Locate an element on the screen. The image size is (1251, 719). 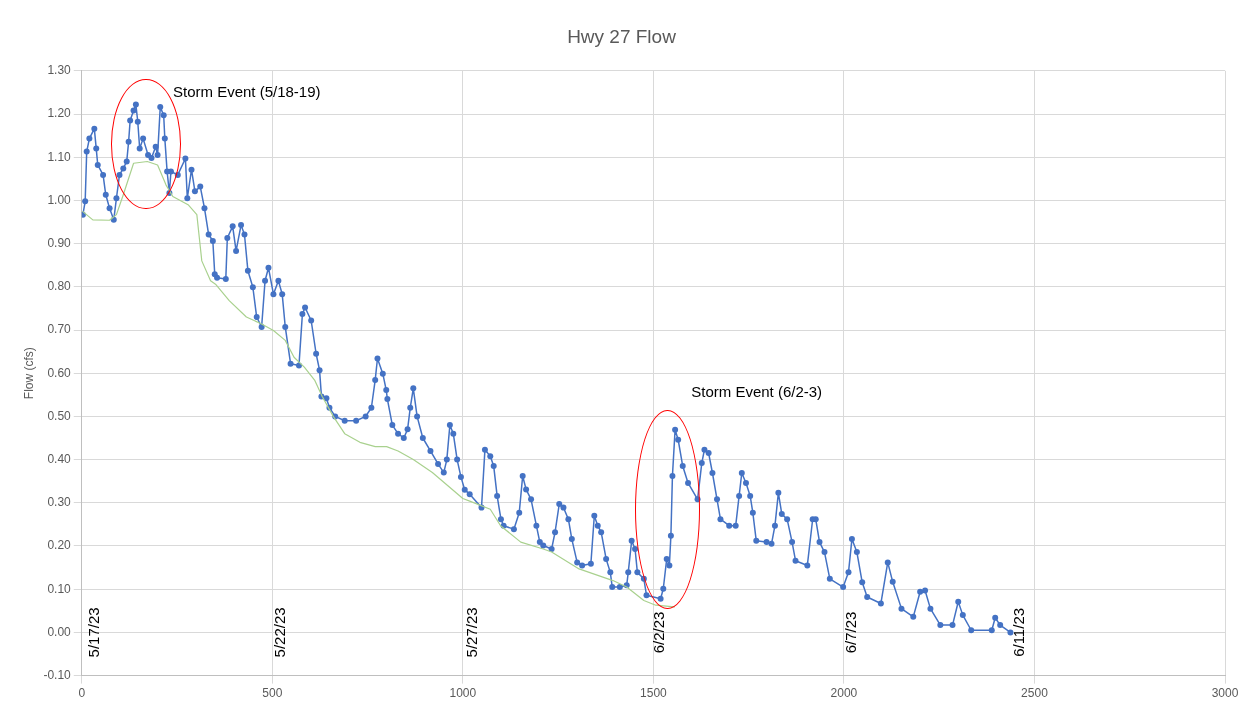
y-tick-label: 0.80 is located at coordinates (59, 286).